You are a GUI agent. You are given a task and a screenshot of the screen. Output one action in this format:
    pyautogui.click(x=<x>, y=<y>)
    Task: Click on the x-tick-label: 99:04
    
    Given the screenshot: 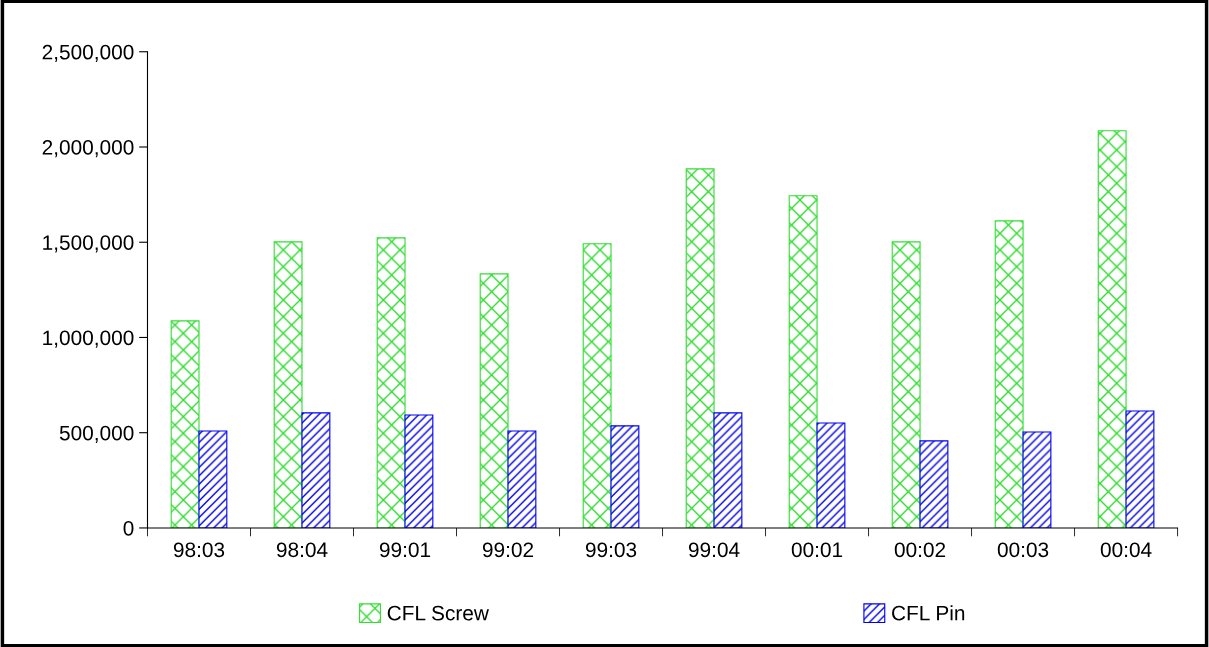 What is the action you would take?
    pyautogui.click(x=714, y=550)
    